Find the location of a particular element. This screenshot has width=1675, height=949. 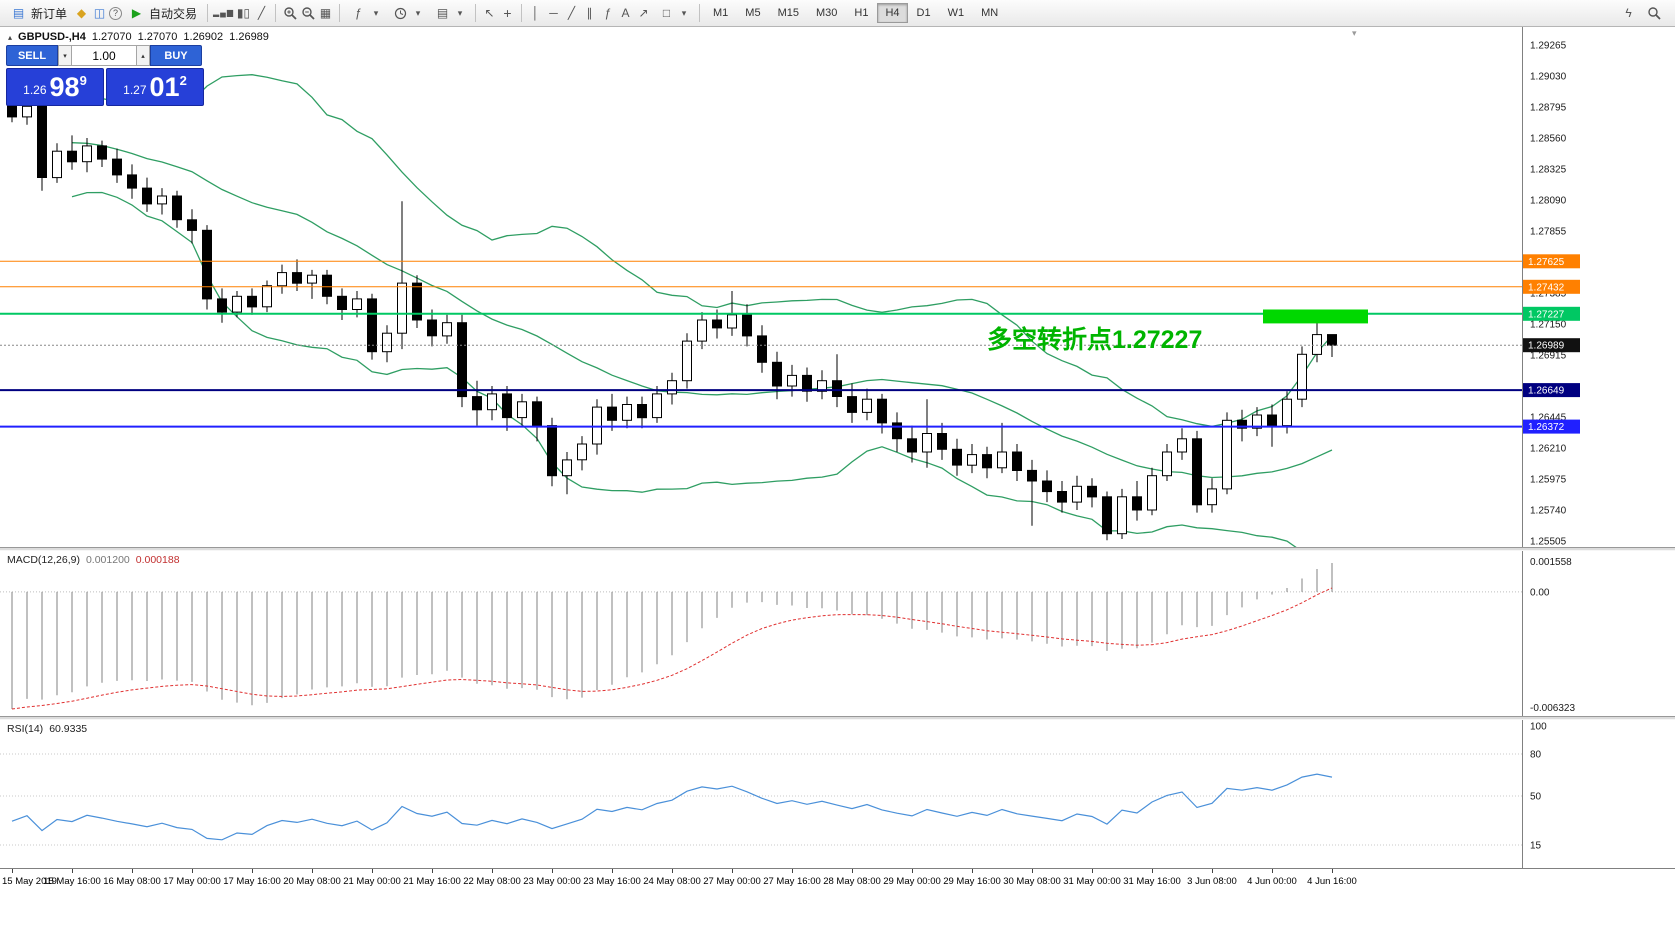

timeframe-m5: M5 is located at coordinates (752, 13).